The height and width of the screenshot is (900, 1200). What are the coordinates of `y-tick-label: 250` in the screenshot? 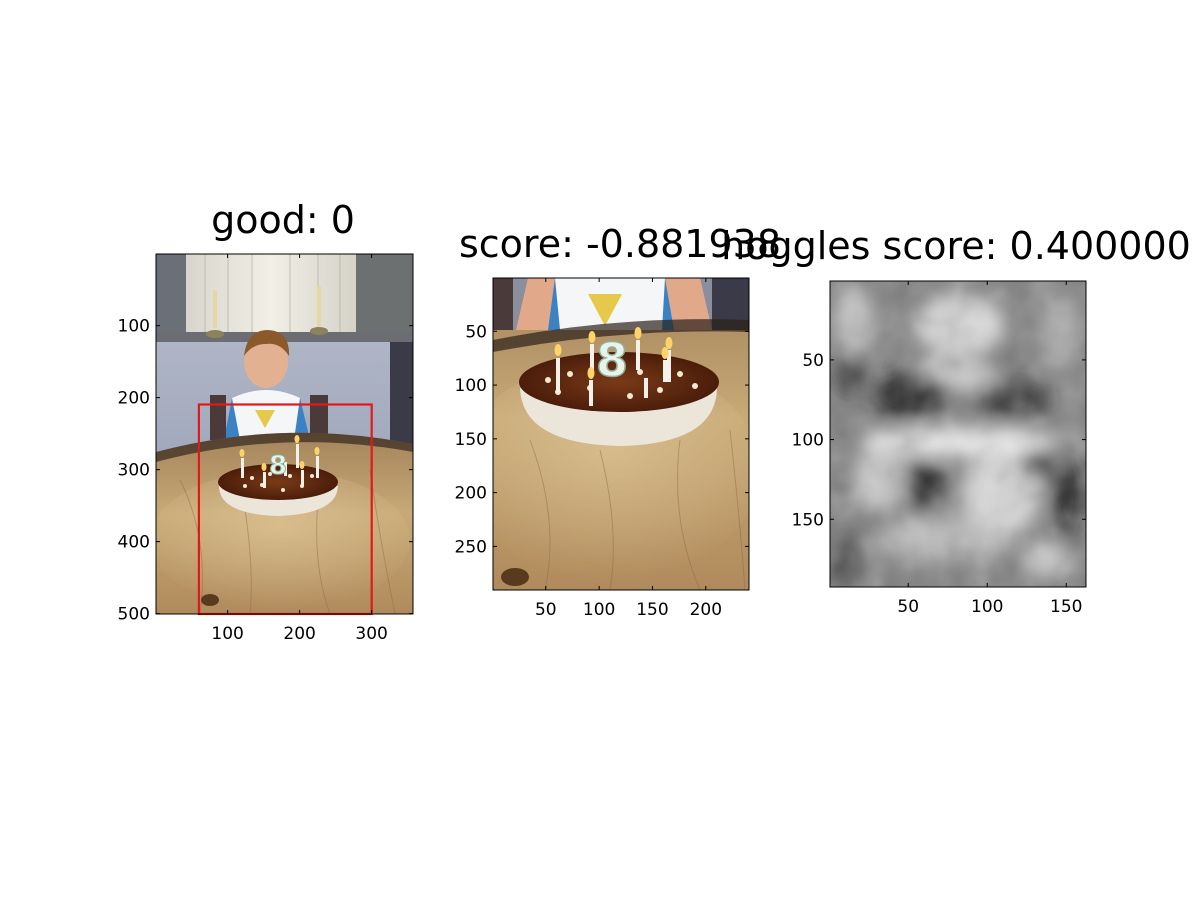 It's located at (471, 547).